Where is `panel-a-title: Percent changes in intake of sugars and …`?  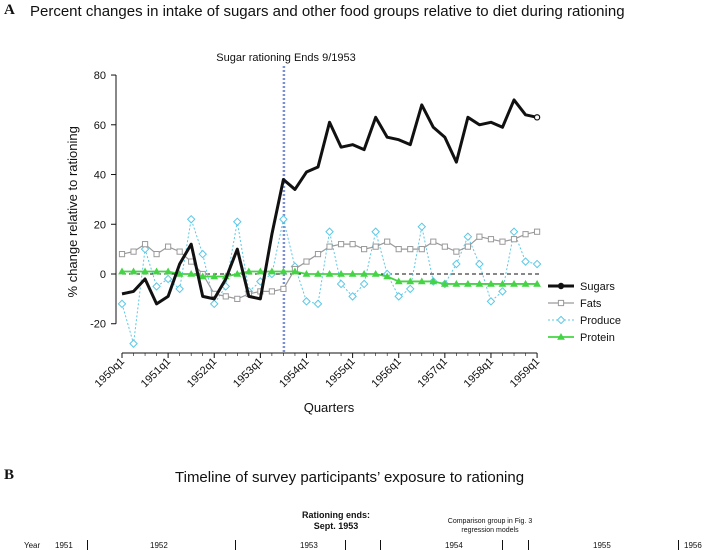 panel-a-title: Percent changes in intake of sugars and … is located at coordinates (327, 11).